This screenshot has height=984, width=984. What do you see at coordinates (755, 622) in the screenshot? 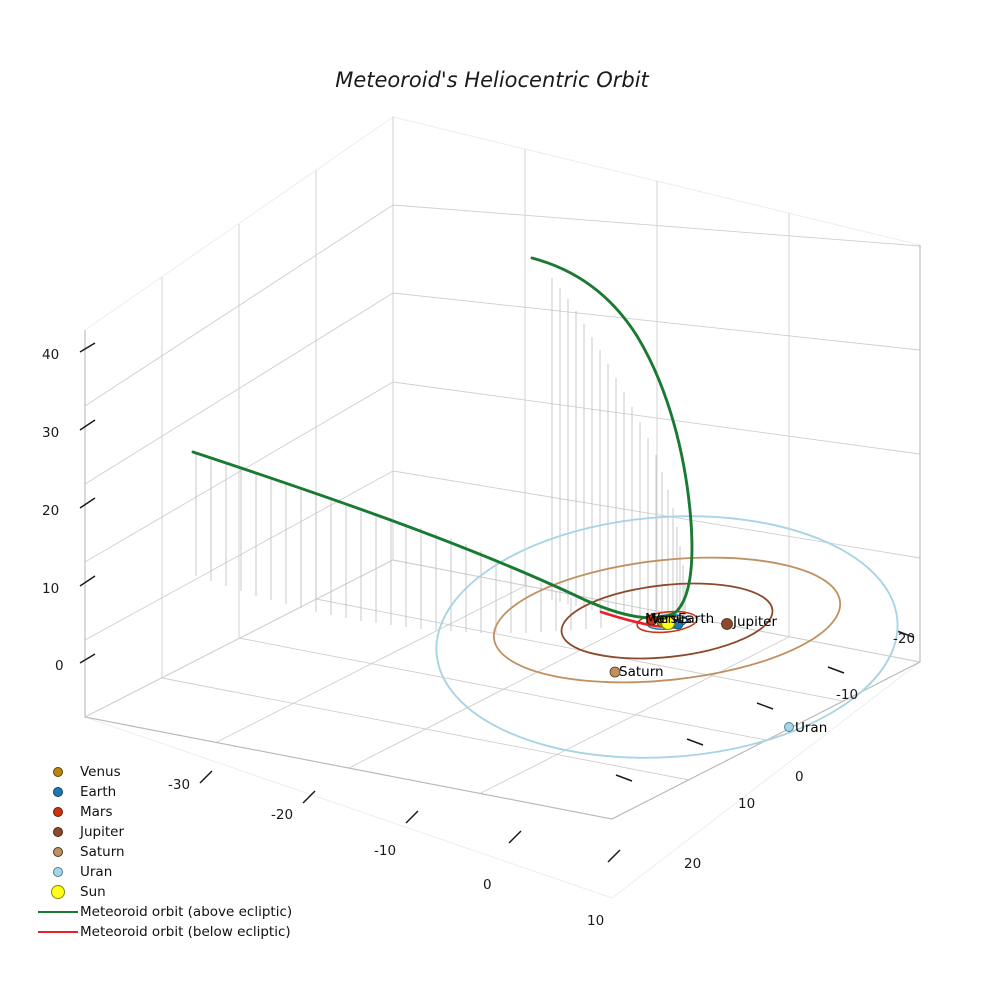
I see `scene-label-jupiter: Jupiter` at bounding box center [755, 622].